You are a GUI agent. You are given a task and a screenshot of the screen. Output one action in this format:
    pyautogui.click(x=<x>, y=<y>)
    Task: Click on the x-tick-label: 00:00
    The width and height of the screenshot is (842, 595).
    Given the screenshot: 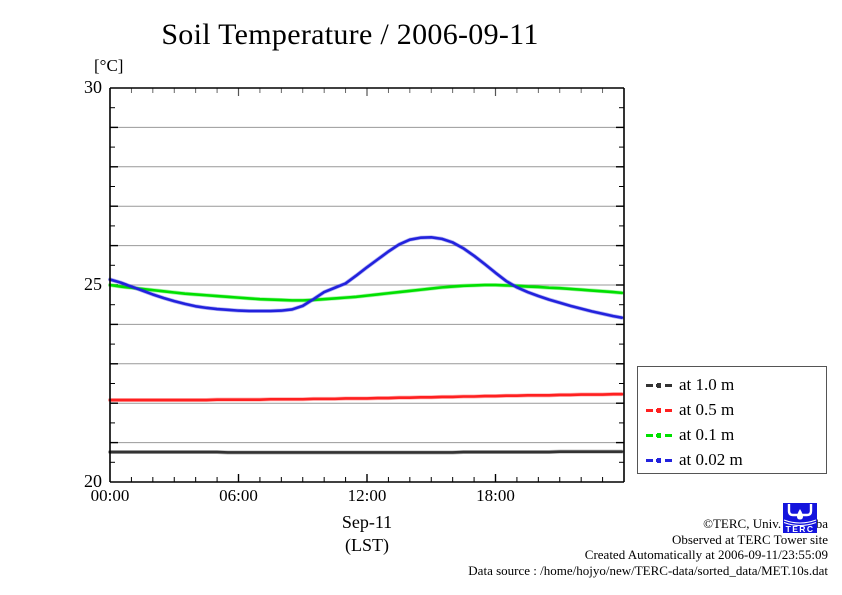 What is the action you would take?
    pyautogui.click(x=110, y=495)
    